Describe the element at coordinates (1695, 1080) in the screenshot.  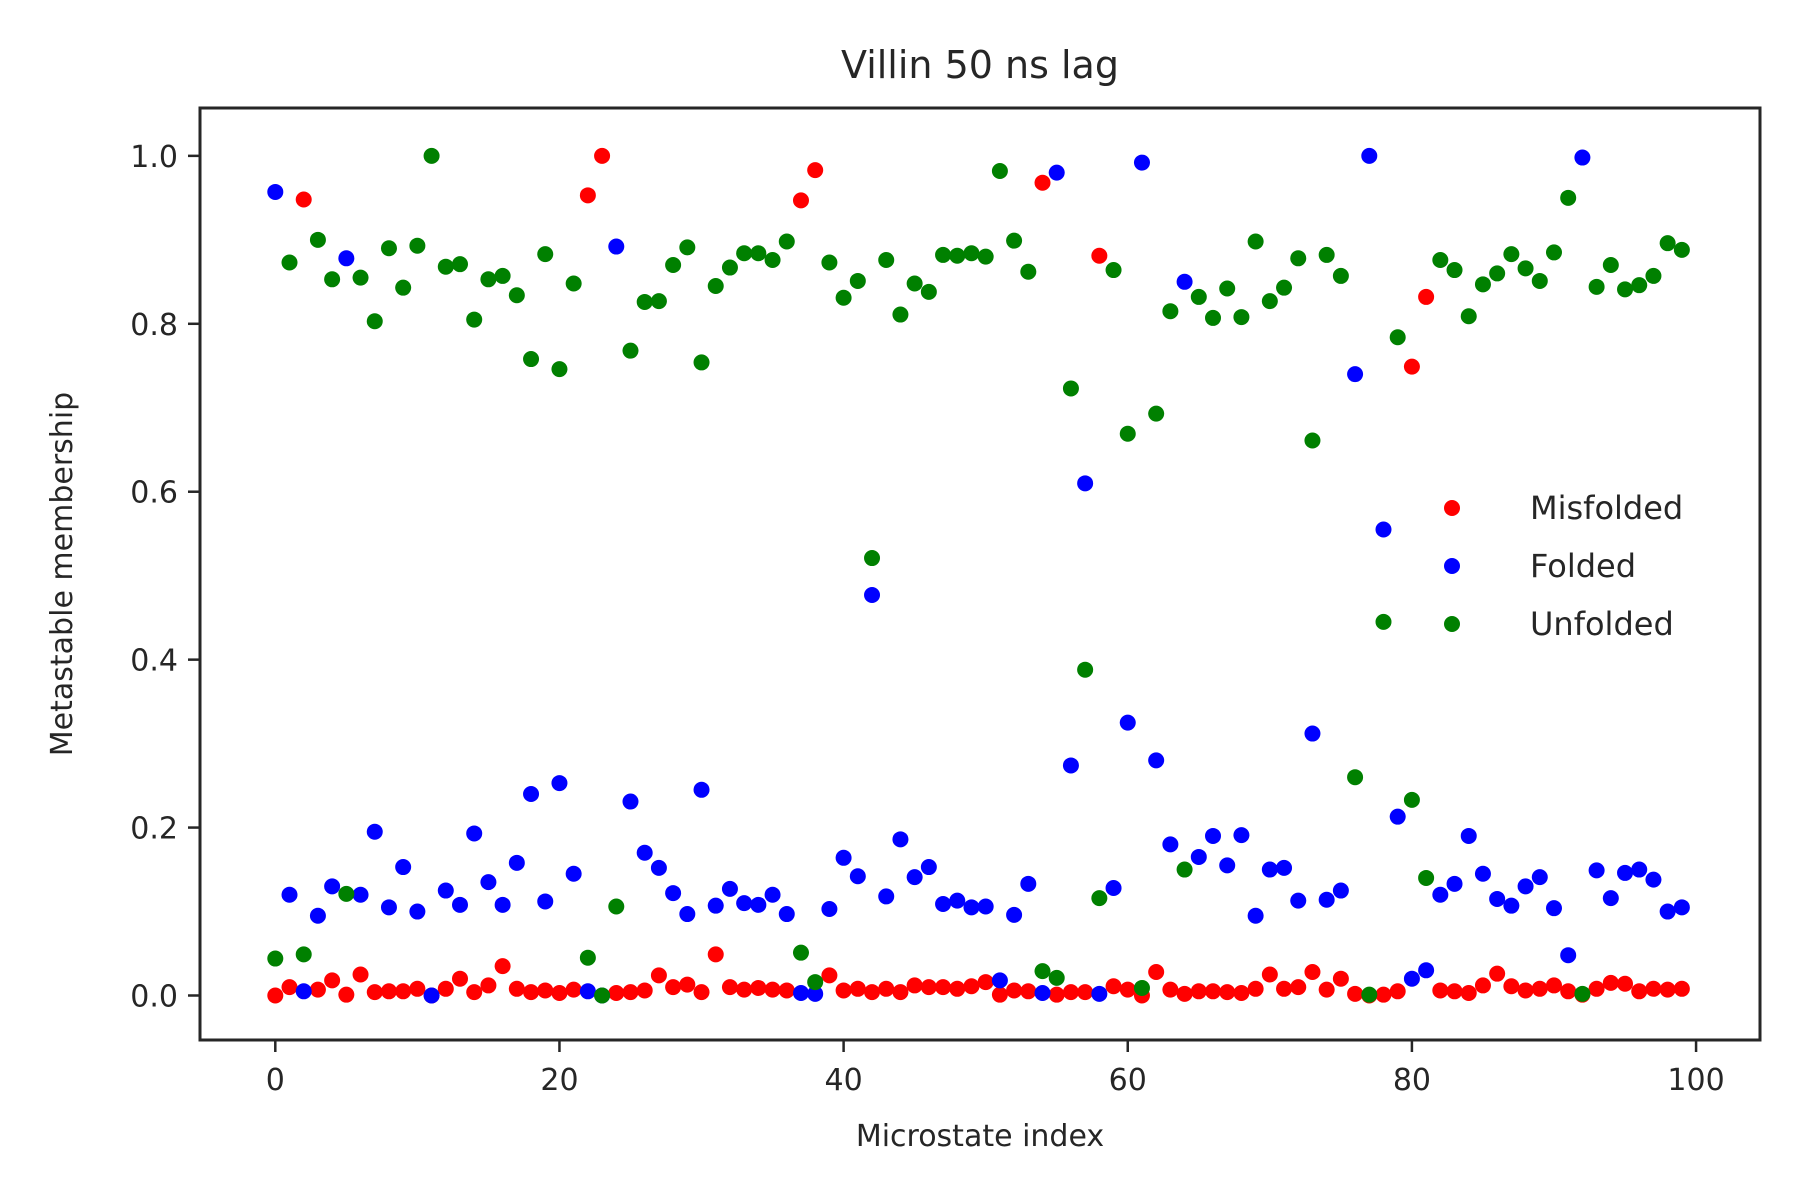
I see `x-tick-label: 100` at that location.